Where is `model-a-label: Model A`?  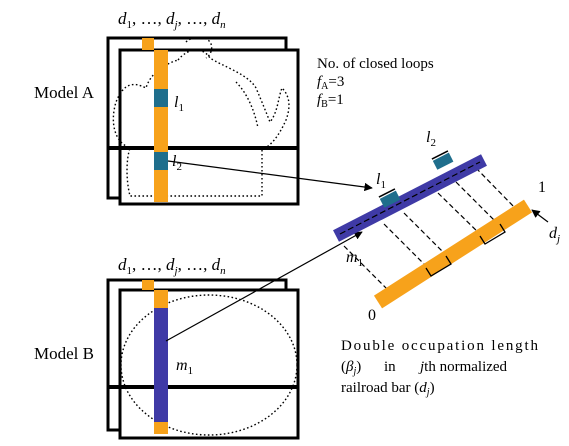
model-a-label: Model A is located at coordinates (64, 92).